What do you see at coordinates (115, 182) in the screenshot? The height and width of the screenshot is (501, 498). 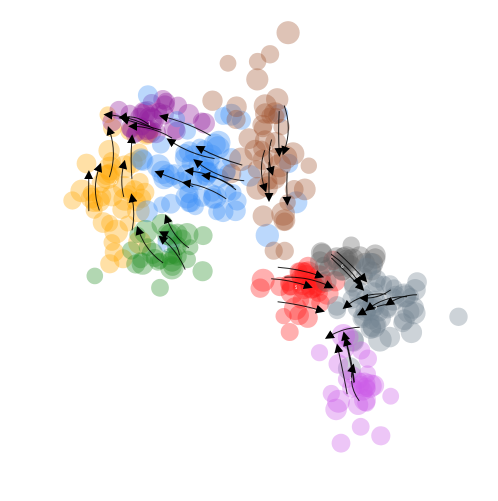 I see `cluster-label-0: 0` at bounding box center [115, 182].